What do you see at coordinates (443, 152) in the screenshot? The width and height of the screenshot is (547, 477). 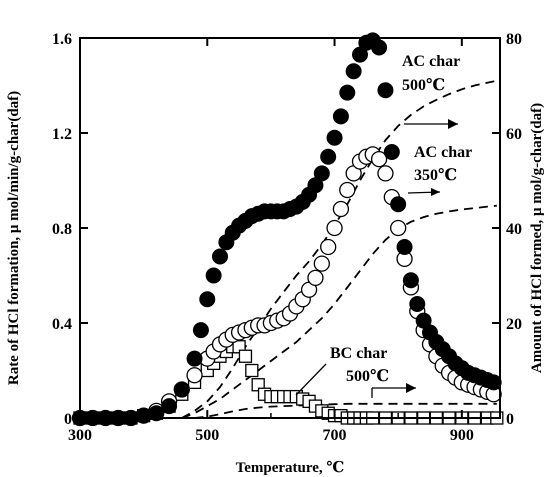 I see `annotation-ac350-line1: AC char` at bounding box center [443, 152].